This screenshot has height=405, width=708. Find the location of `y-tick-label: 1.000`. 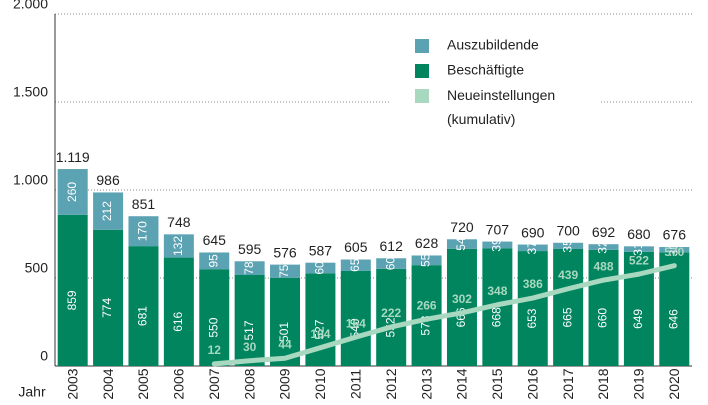

y-tick-label: 1.000 is located at coordinates (30, 180).